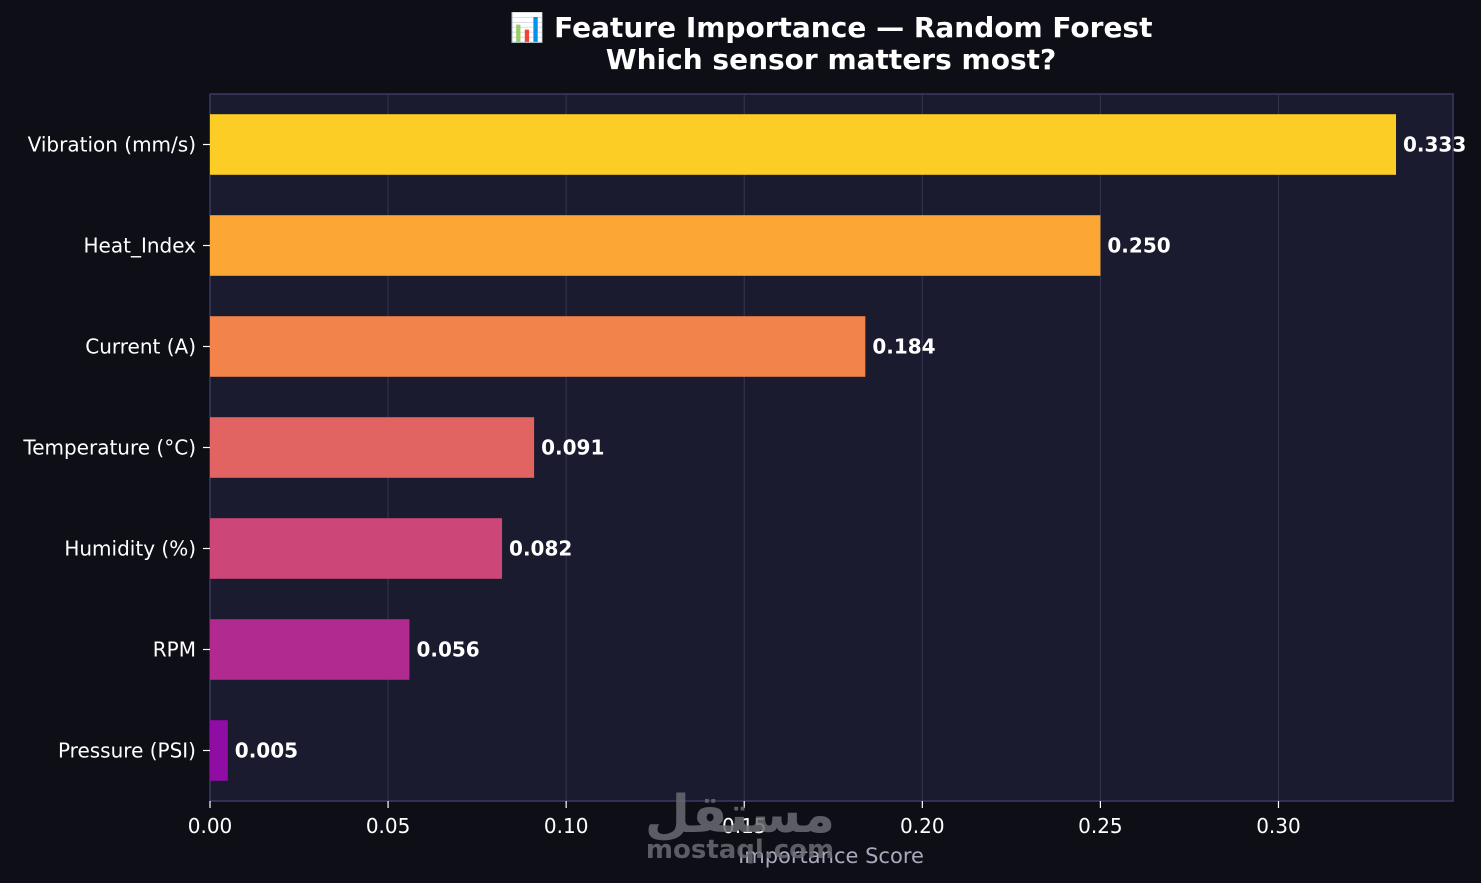  Describe the element at coordinates (1434, 145) in the screenshot. I see `bar-value-label: 0.333` at that location.